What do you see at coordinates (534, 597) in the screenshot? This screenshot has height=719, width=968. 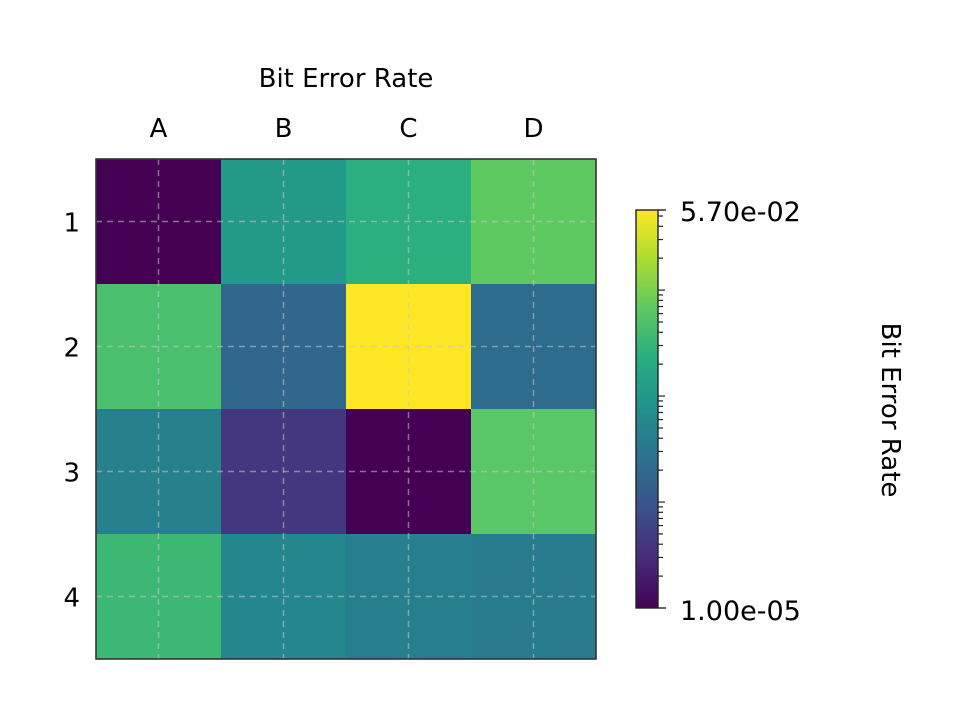 I see `heatmap-cell-4D` at bounding box center [534, 597].